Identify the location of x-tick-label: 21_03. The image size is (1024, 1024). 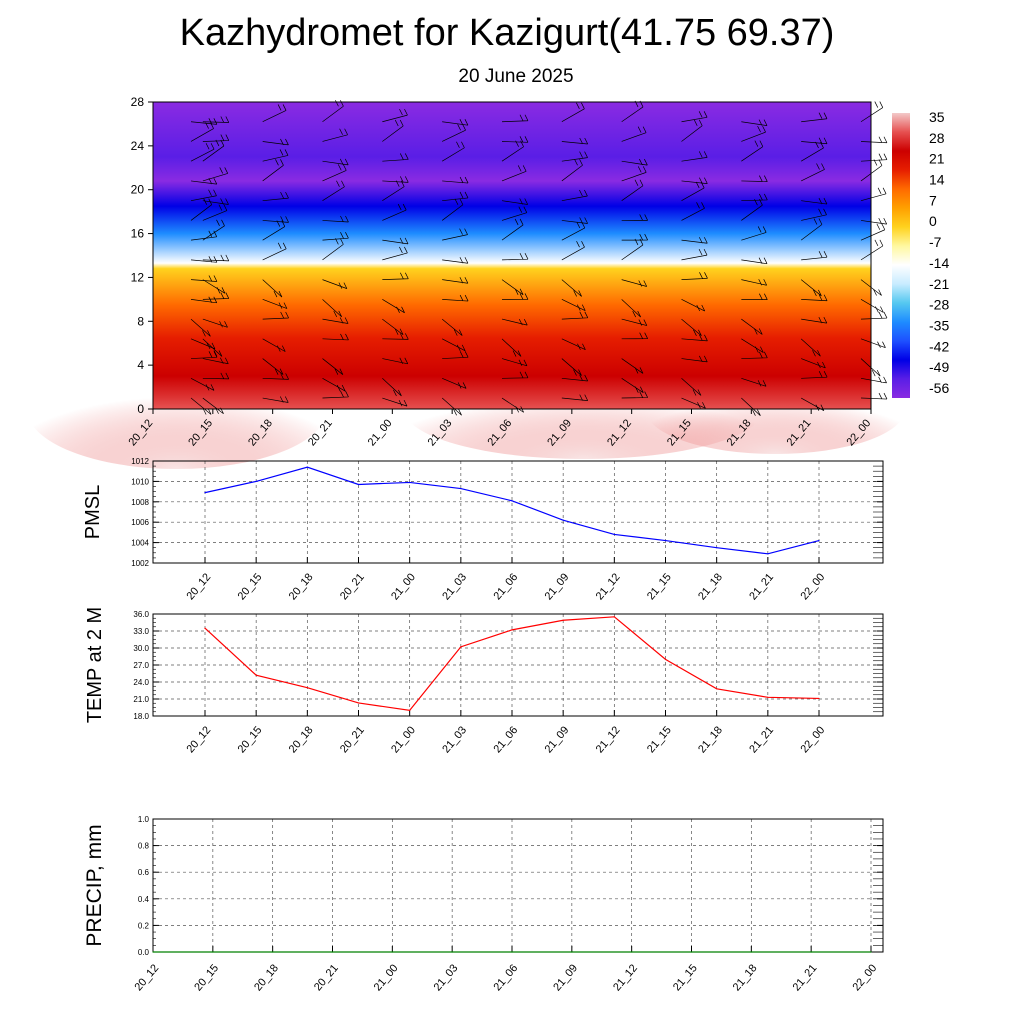
(454, 739).